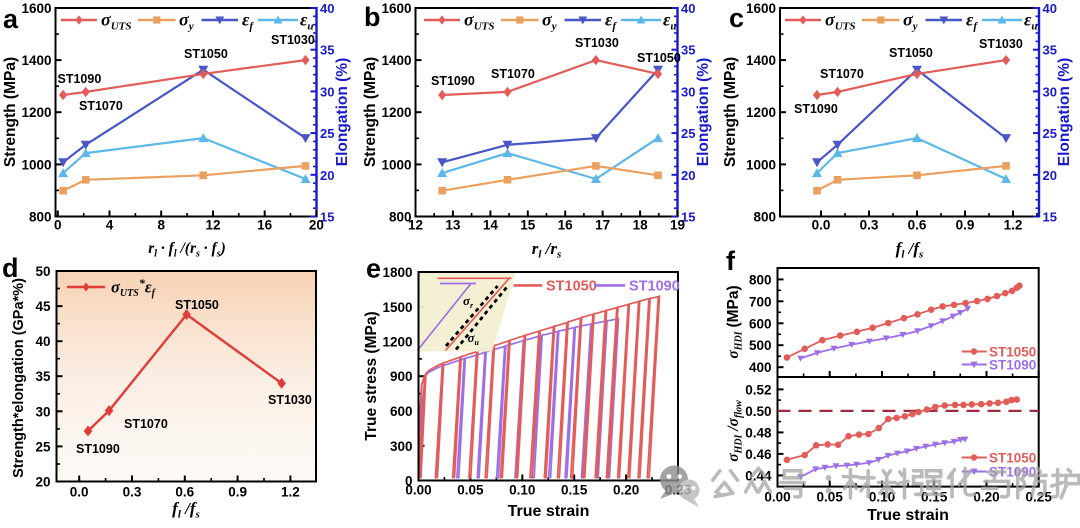 This screenshot has height=528, width=1080. What do you see at coordinates (965, 225) in the screenshot?
I see `svg-text: 0.9` at bounding box center [965, 225].